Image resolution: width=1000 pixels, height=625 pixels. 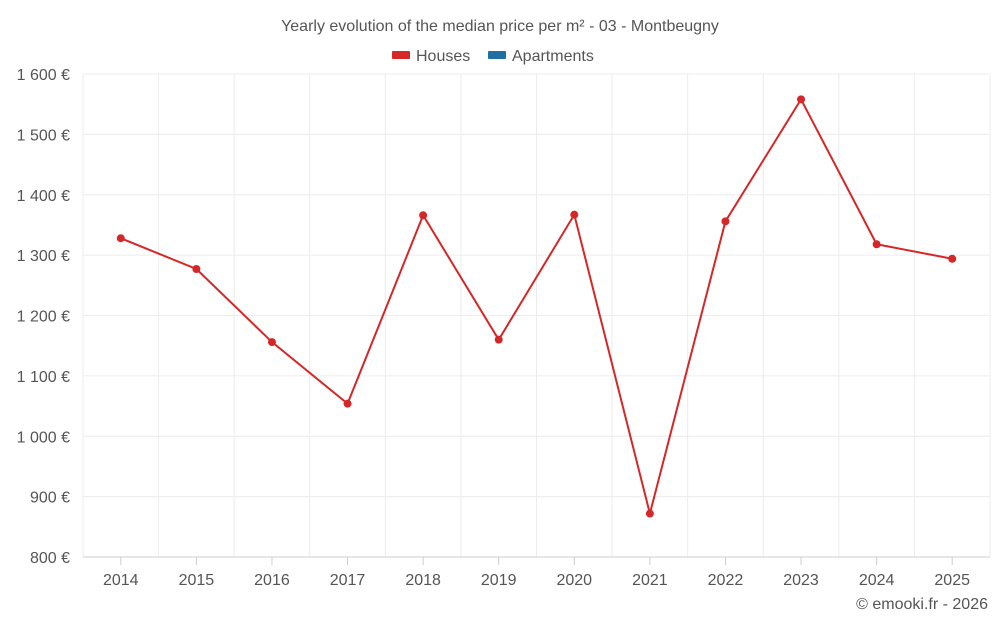 I want to click on legend-label-apartments: Apartments, so click(x=553, y=56).